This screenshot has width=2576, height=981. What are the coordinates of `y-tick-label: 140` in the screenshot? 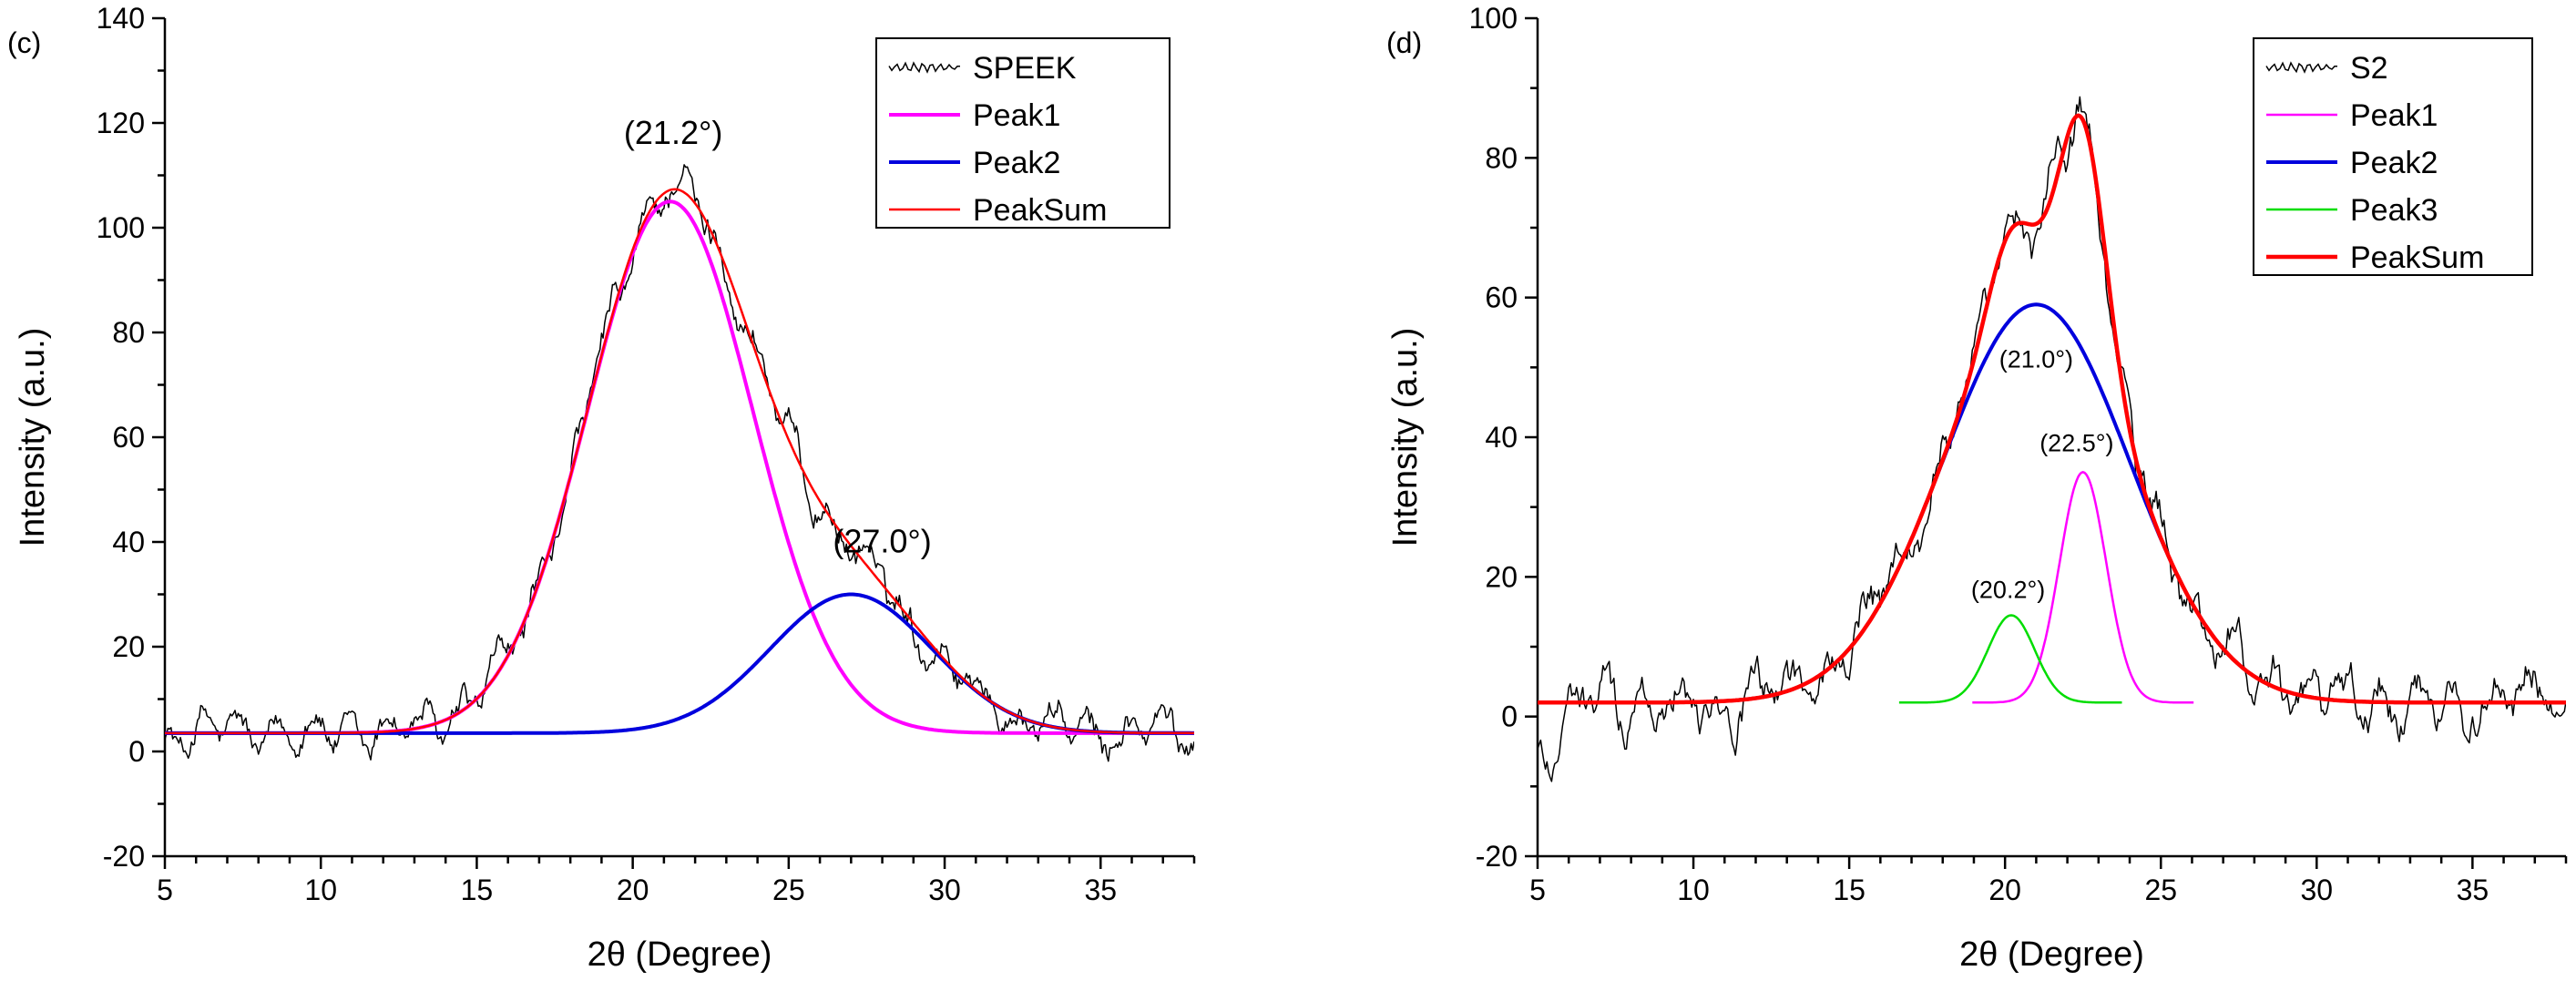 It's located at (121, 18).